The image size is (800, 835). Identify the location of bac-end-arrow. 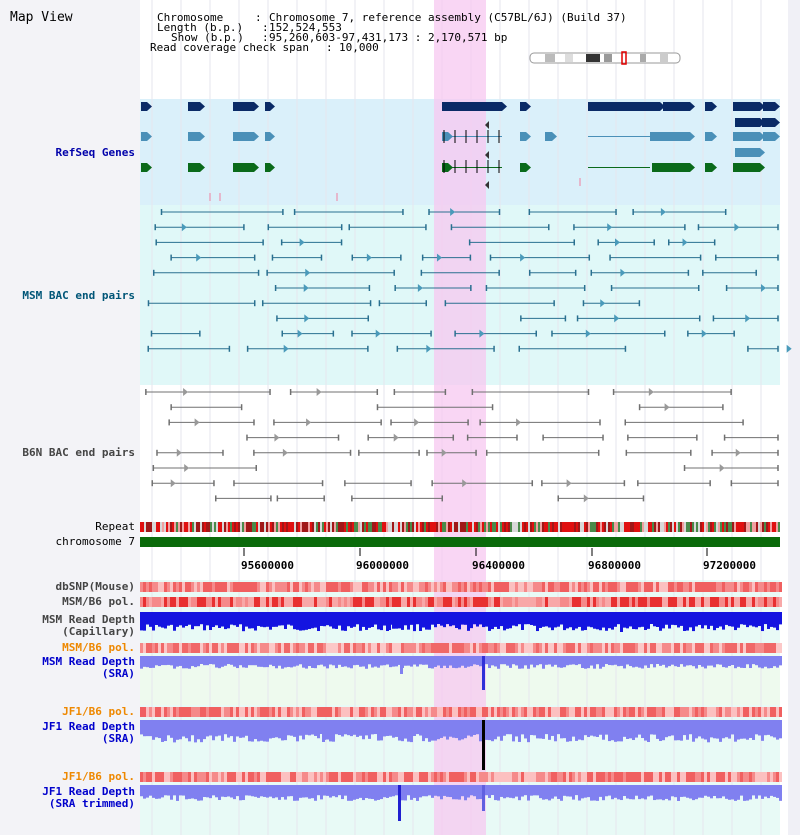
(738, 452).